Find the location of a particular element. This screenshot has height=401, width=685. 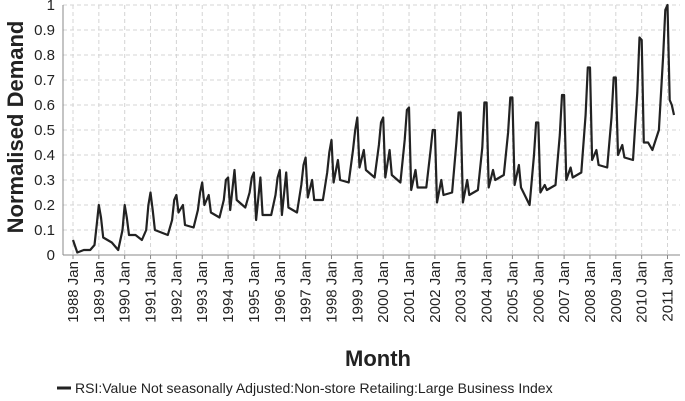

y-axis-label: Normalised Demand is located at coordinates (15, 127).